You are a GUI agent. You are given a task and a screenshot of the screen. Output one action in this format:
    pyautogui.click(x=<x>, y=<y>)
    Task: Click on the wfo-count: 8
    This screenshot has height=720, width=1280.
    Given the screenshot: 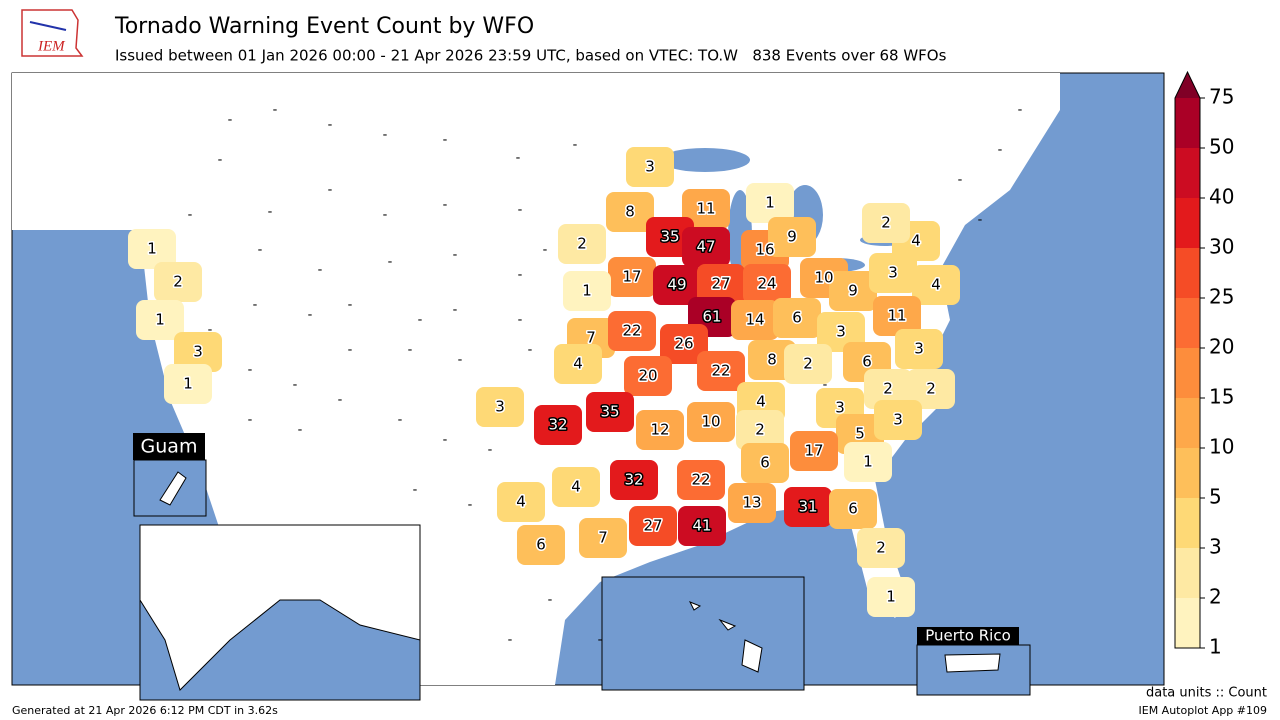 What is the action you would take?
    pyautogui.click(x=772, y=360)
    